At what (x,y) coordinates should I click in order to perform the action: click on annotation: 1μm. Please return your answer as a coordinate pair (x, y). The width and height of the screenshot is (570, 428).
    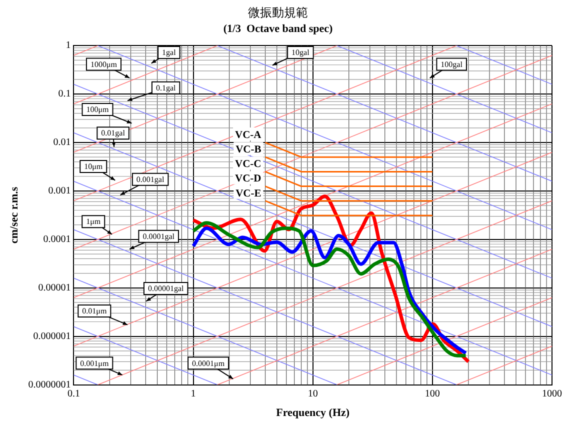
    Looking at the image, I should click on (94, 221).